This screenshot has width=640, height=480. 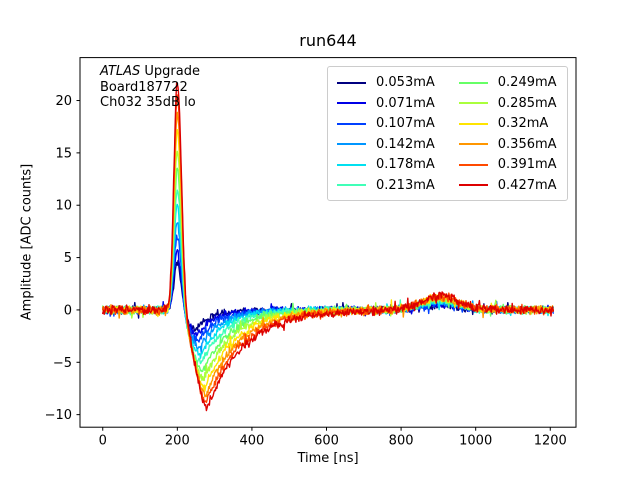 What do you see at coordinates (473, 82) in the screenshot?
I see `legend-swatch-0.249mA` at bounding box center [473, 82].